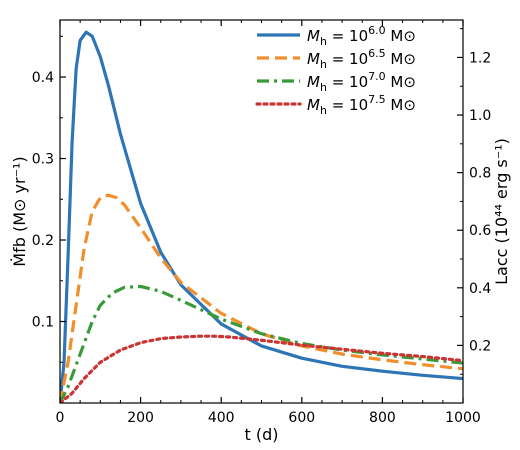 Image resolution: width=520 pixels, height=450 pixels. Describe the element at coordinates (361, 82) in the screenshot. I see `legend-label-2: Mh = 107.0 M⊙` at that location.